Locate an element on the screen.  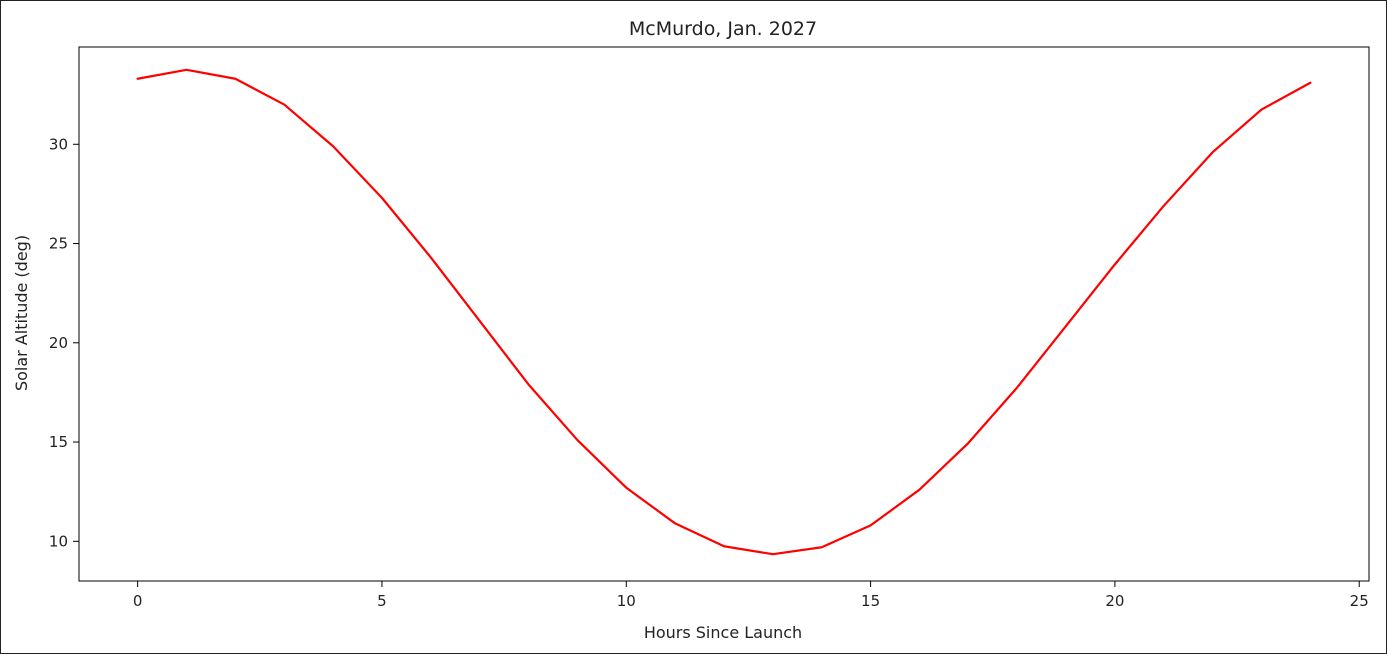
x-axis-title: Hours Since Launch is located at coordinates (723, 632).